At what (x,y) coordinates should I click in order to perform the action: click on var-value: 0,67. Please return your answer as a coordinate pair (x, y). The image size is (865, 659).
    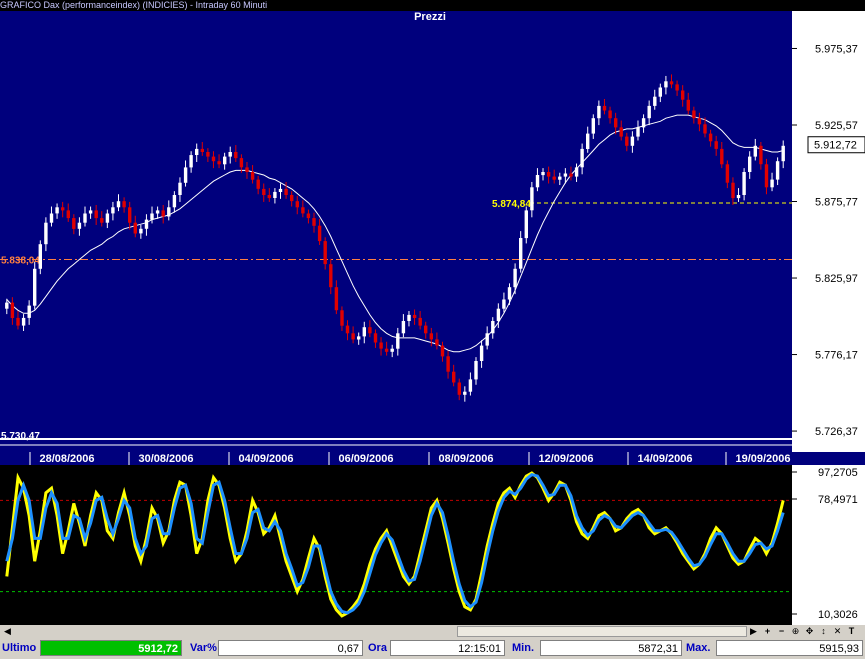
    Looking at the image, I should click on (290, 648).